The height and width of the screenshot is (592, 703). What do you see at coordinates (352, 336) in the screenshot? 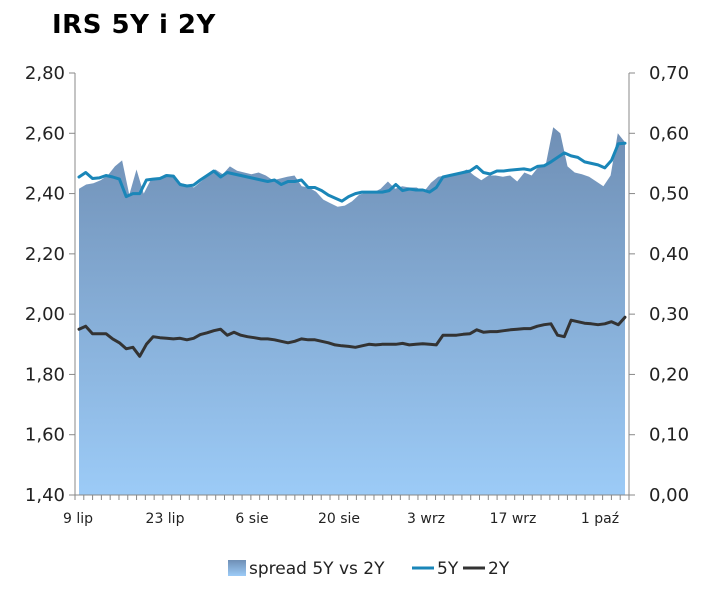
I see `series-line-2y` at bounding box center [352, 336].